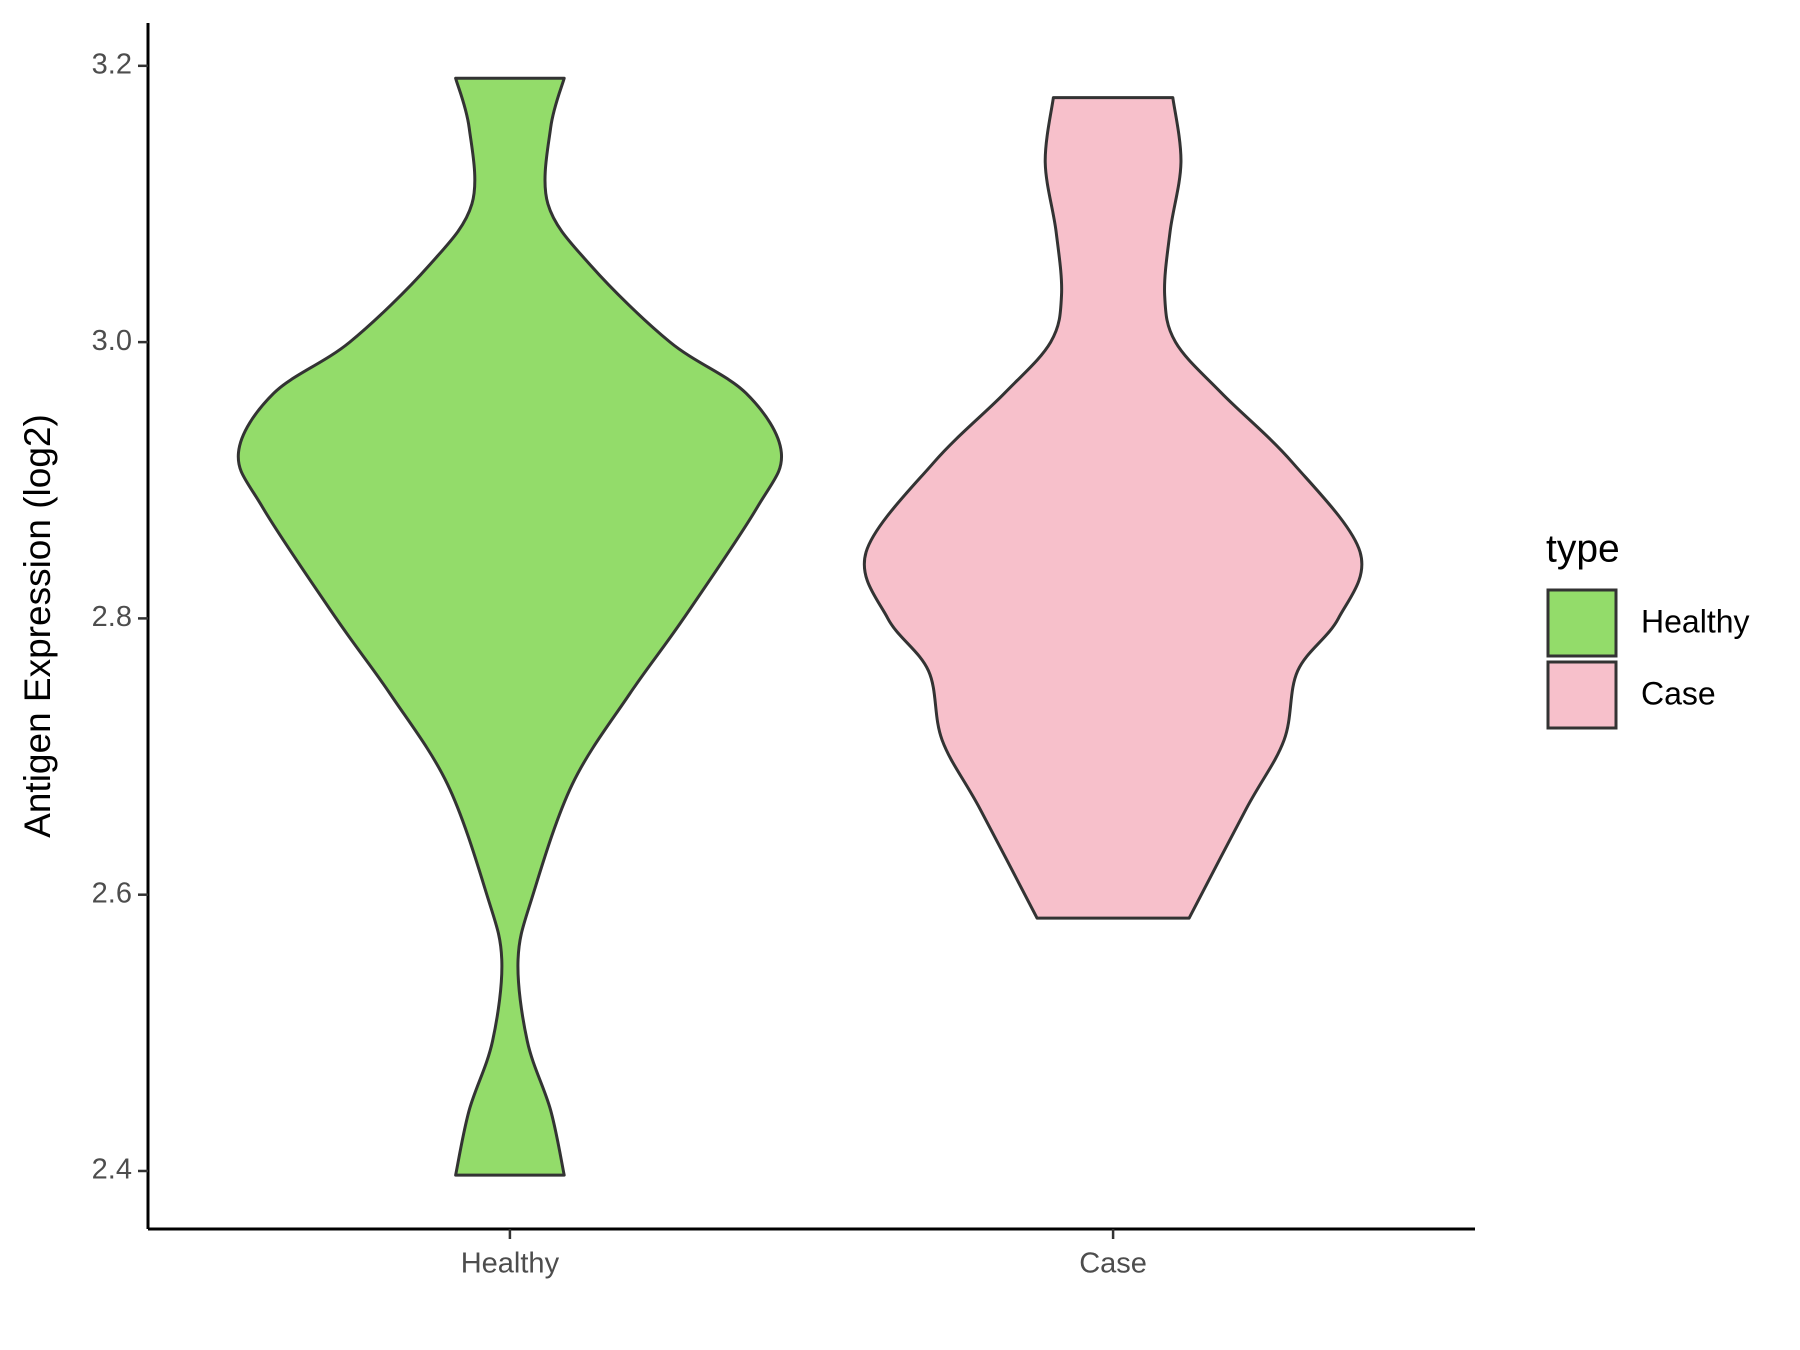  I want to click on y-tick-label: 2.8, so click(112, 617).